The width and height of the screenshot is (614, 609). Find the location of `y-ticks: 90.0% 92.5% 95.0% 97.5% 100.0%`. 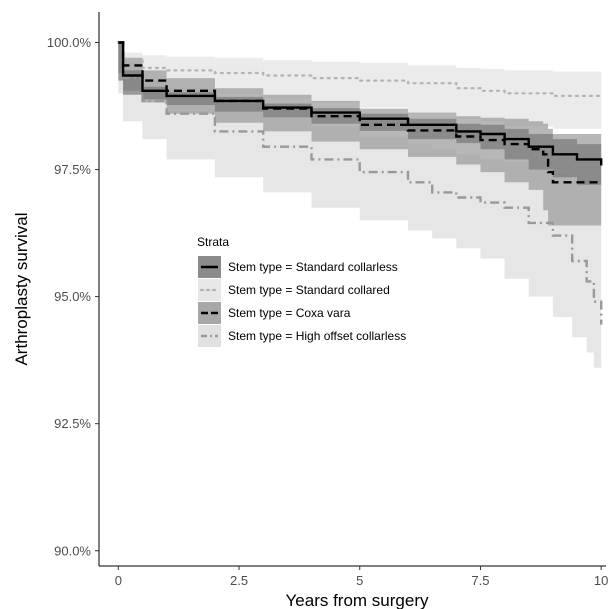

y-ticks: 90.0% 92.5% 95.0% 97.5% 100.0% is located at coordinates (73, 296).